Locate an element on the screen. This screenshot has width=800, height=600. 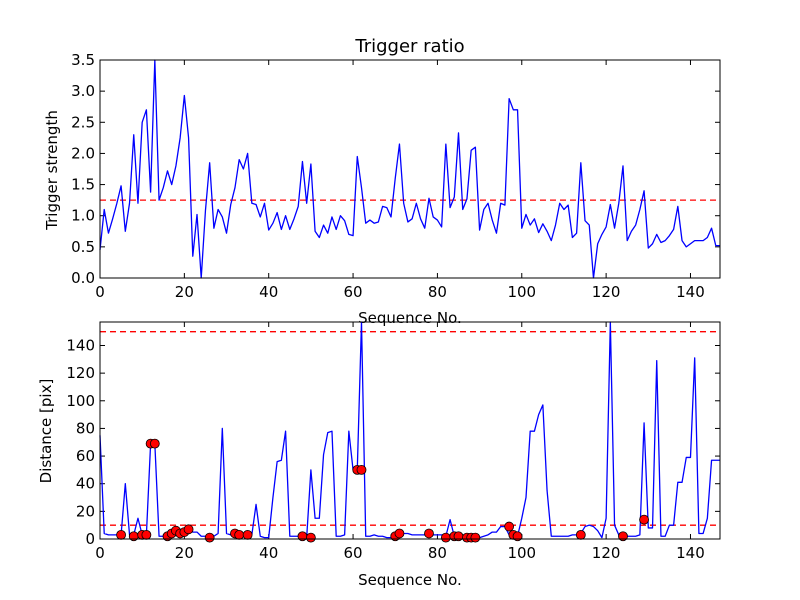
y-tick-label: 1.0 is located at coordinates (83, 216).